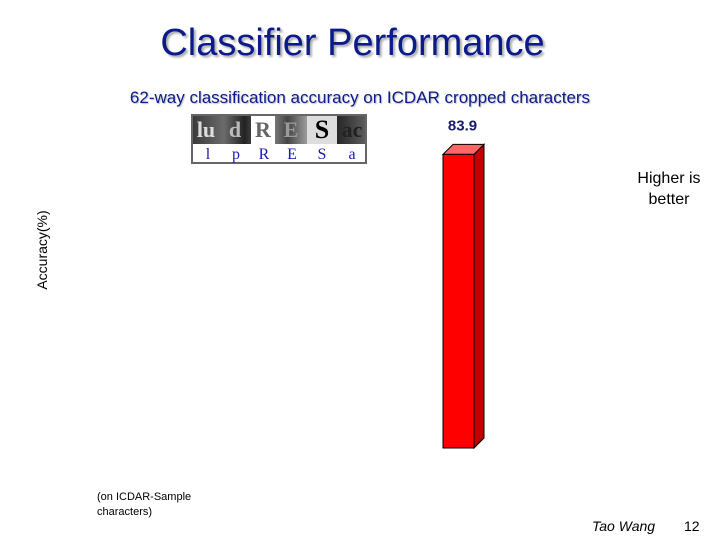  I want to click on sample-label: S, so click(322, 154).